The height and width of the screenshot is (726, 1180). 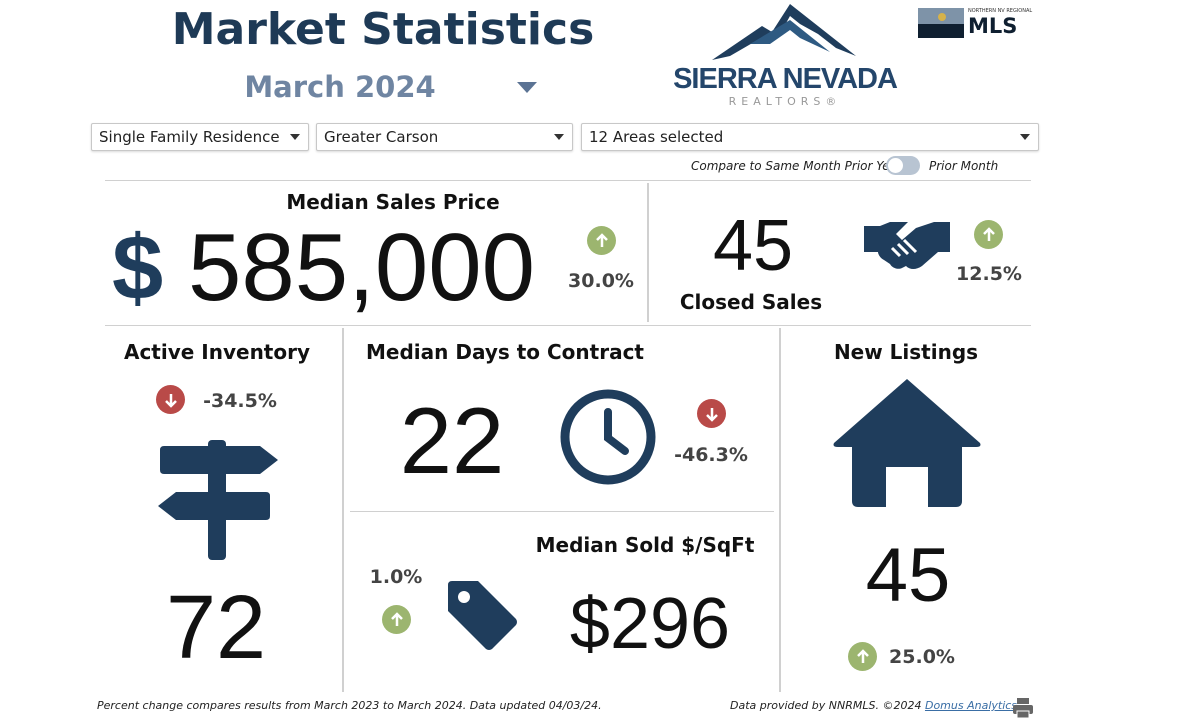 What do you see at coordinates (216, 628) in the screenshot?
I see `active-inventory-value: 72` at bounding box center [216, 628].